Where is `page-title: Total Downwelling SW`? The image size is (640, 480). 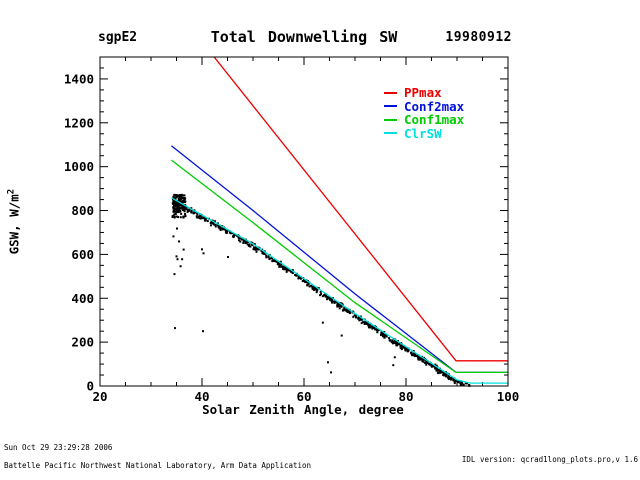 page-title: Total Downwelling SW is located at coordinates (304, 37).